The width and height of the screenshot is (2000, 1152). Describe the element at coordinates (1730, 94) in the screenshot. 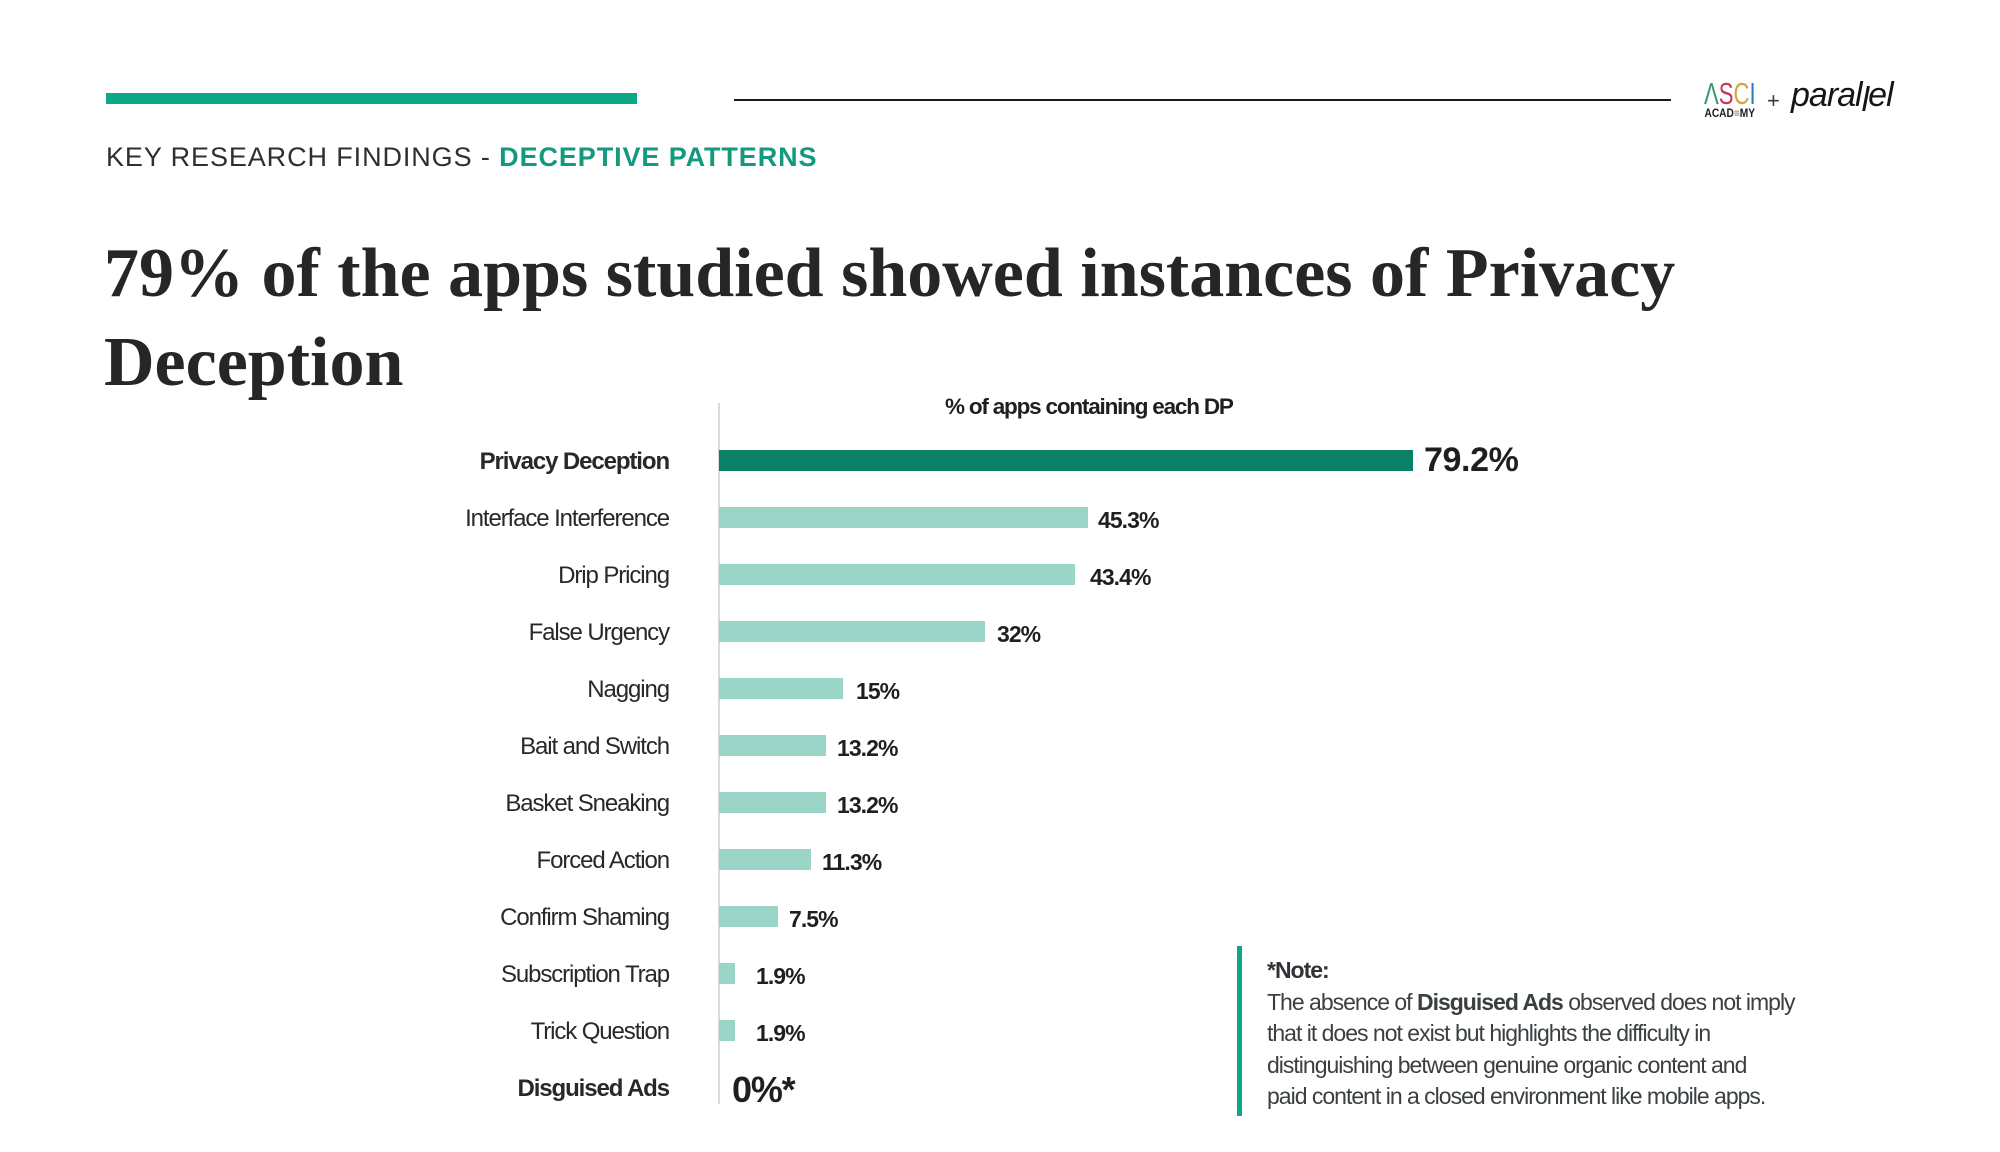

I see `svg-text: ΛSCI` at that location.